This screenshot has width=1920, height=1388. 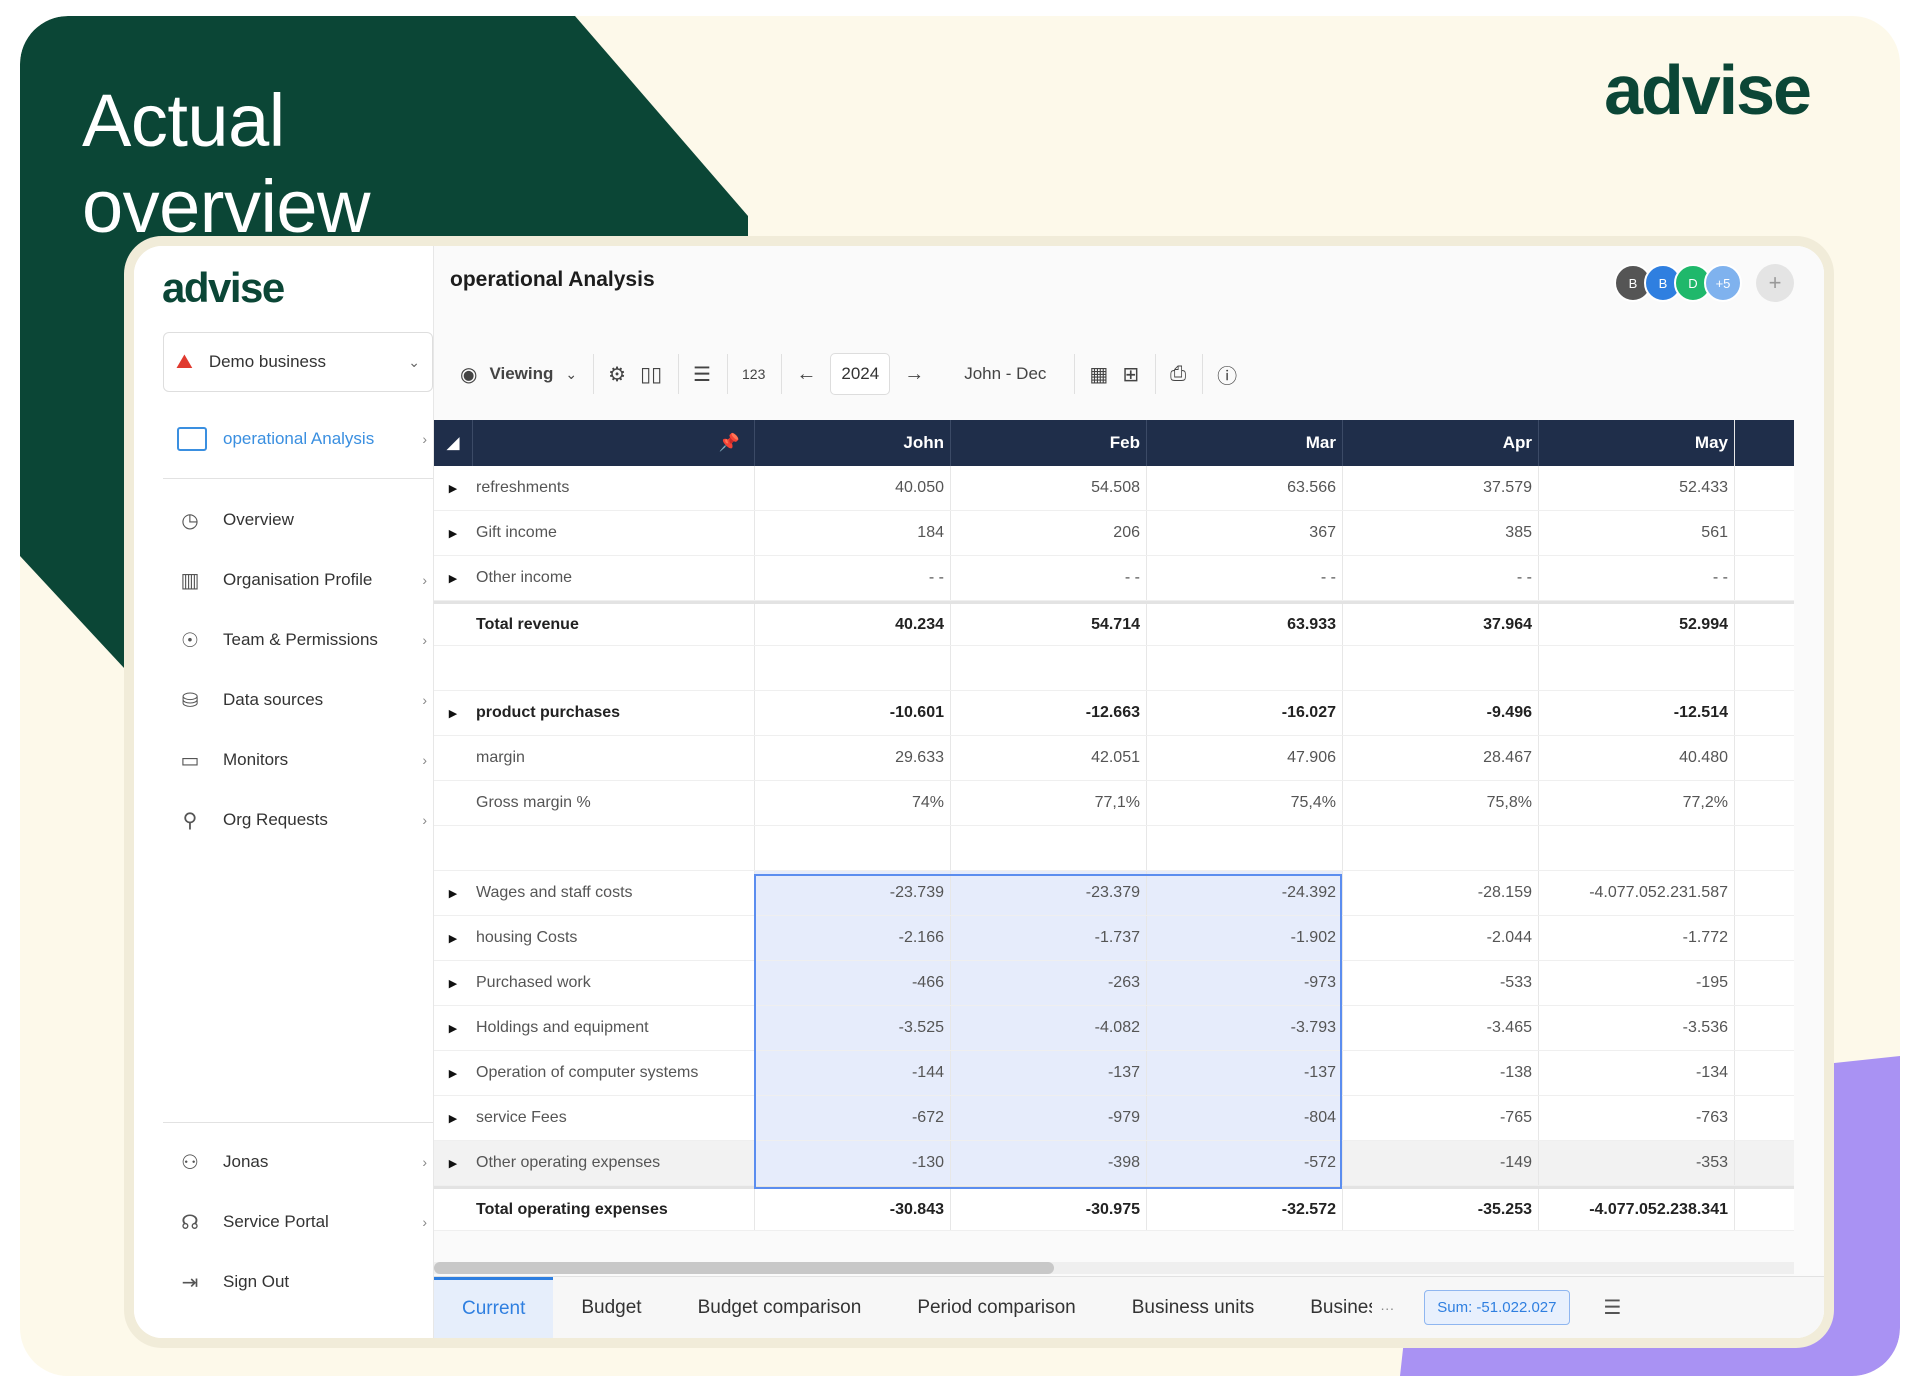 I want to click on table-cell: 77,1%, so click(x=1048, y=803).